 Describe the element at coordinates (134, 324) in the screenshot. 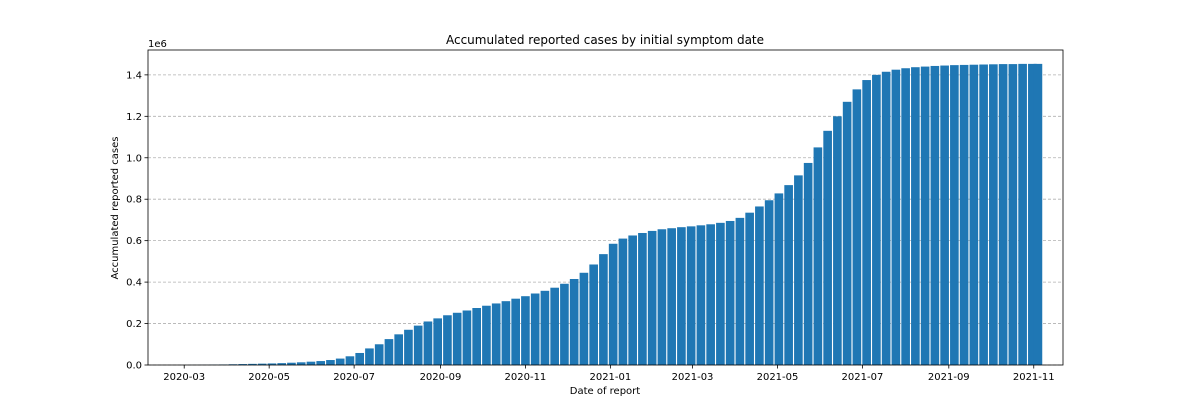

I see `y-tick-label: 0.2` at that location.